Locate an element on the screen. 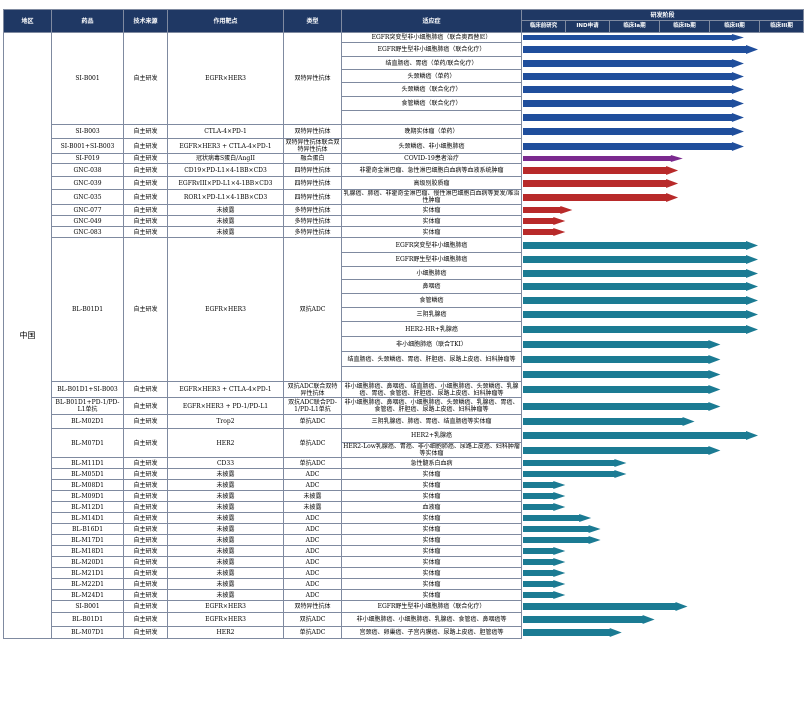  indication-cell: 结直肠癌、头颈鳞癌、胃癌、肝胆癌、尿路上皮癌、妇科肿瘤等 is located at coordinates (431, 359).